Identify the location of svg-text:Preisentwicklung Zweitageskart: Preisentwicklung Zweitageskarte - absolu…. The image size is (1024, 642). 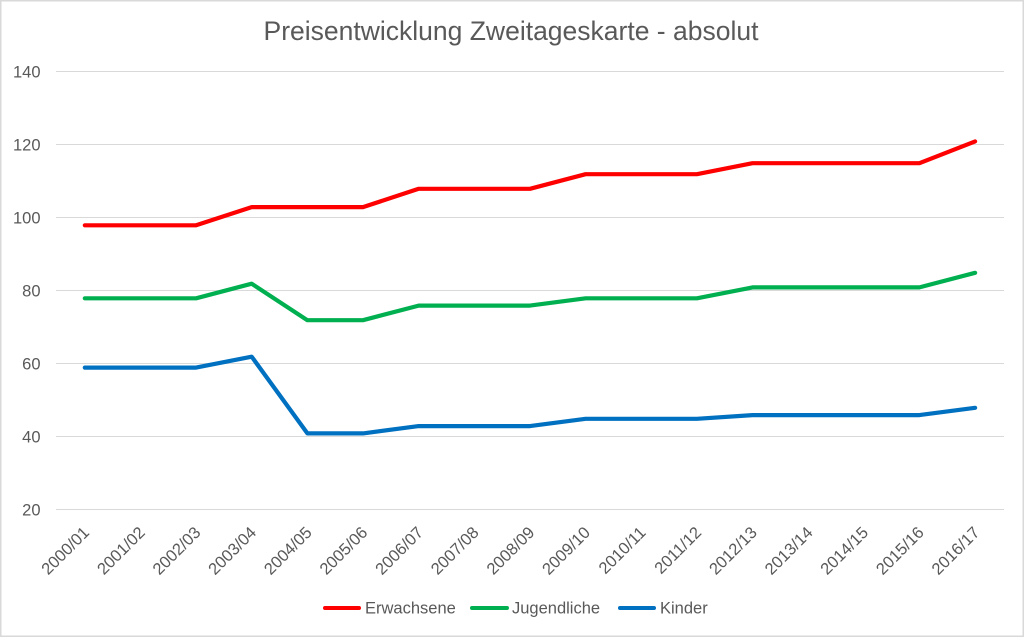
(512, 31).